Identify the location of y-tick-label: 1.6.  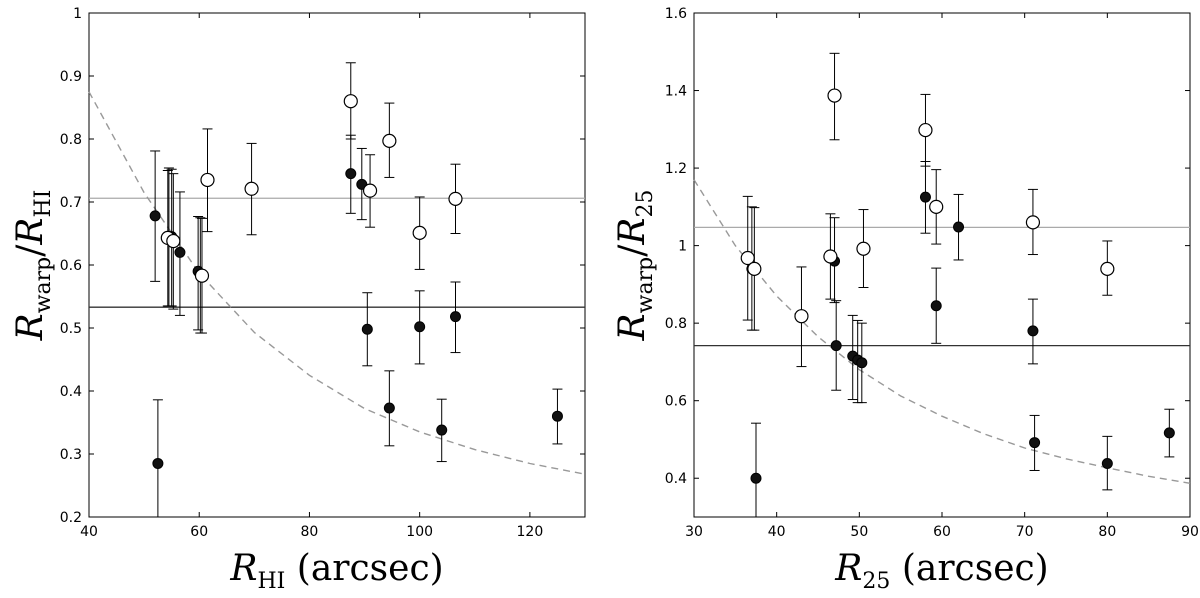
(676, 14).